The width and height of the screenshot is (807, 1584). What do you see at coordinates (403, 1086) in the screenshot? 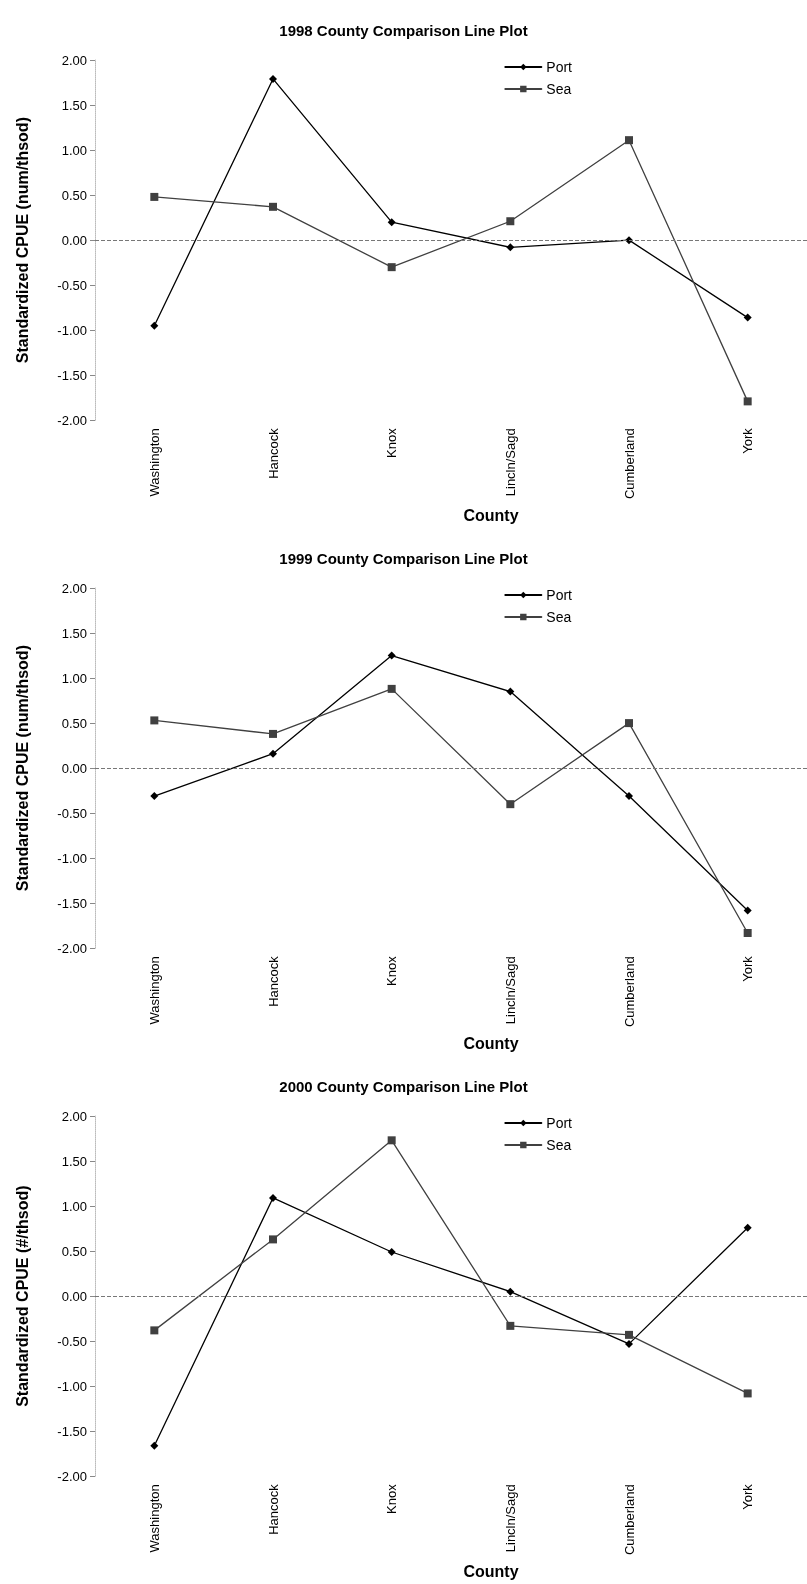
I see `chart-title: 2000 County Comparison Line Plot` at bounding box center [403, 1086].